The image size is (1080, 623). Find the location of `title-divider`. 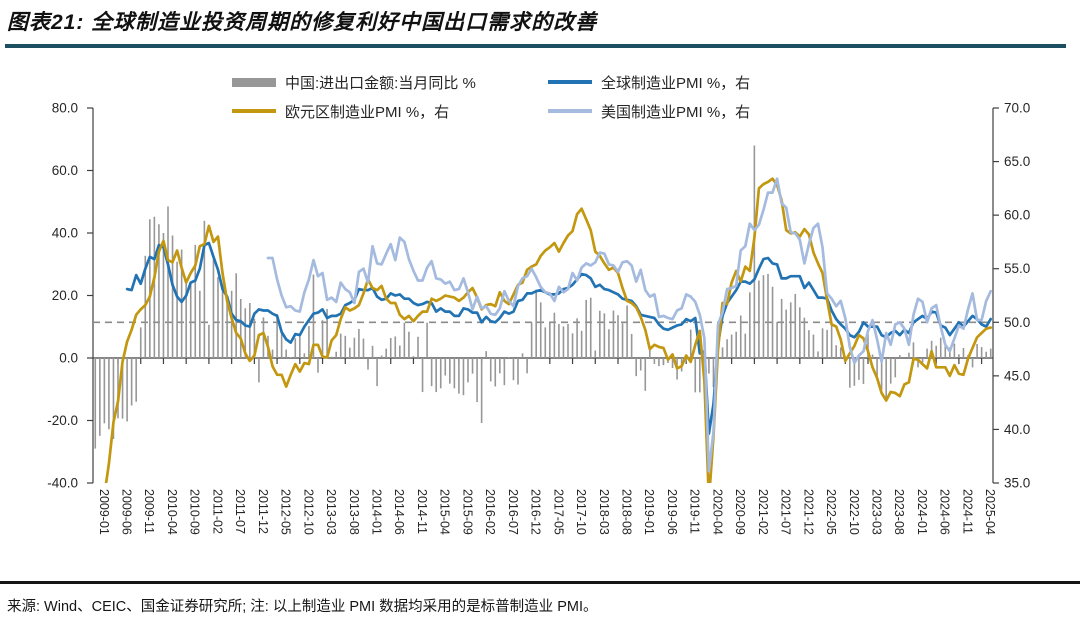

title-divider is located at coordinates (535, 46).